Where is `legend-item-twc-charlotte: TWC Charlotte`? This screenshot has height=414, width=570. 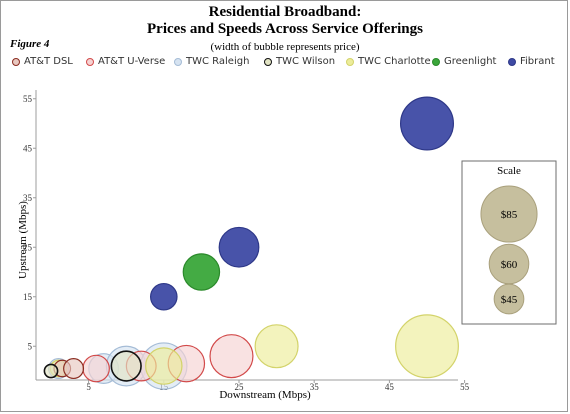
legend-item-twc-charlotte: TWC Charlotte is located at coordinates (388, 61).